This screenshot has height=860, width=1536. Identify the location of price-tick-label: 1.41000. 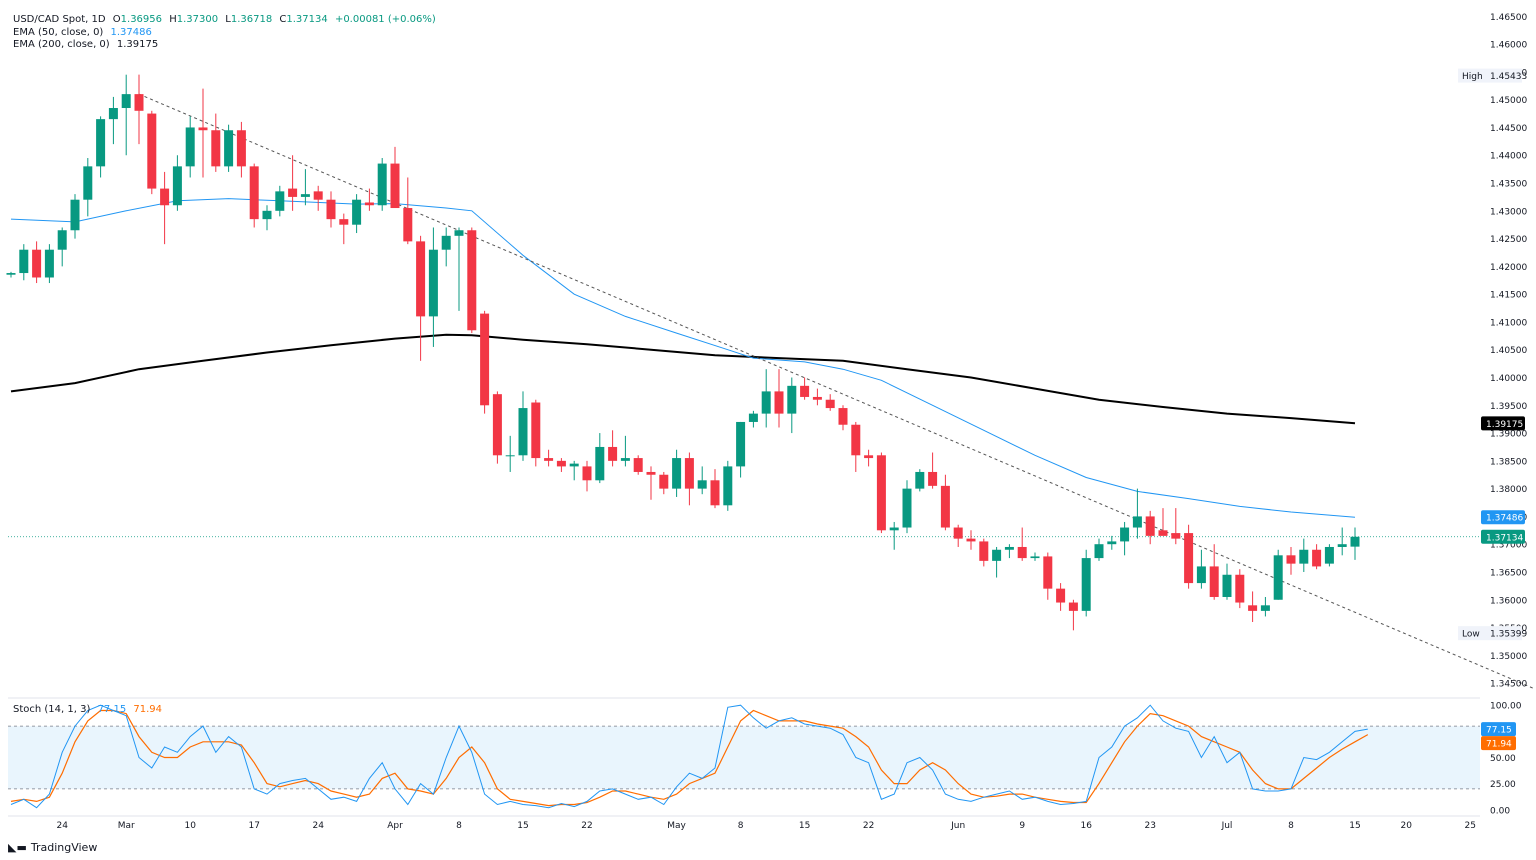
(1508, 323).